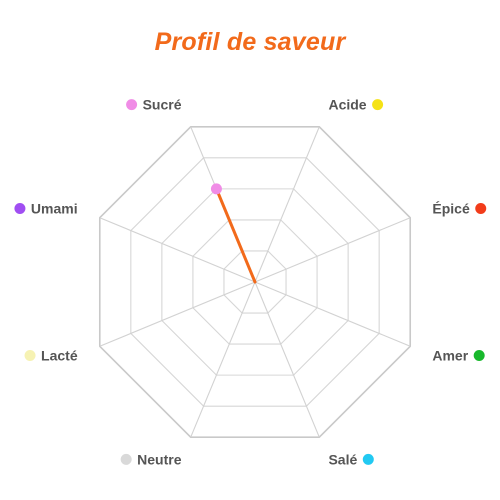 The width and height of the screenshot is (500, 500). What do you see at coordinates (162, 105) in the screenshot?
I see `axis-label: Sucré` at bounding box center [162, 105].